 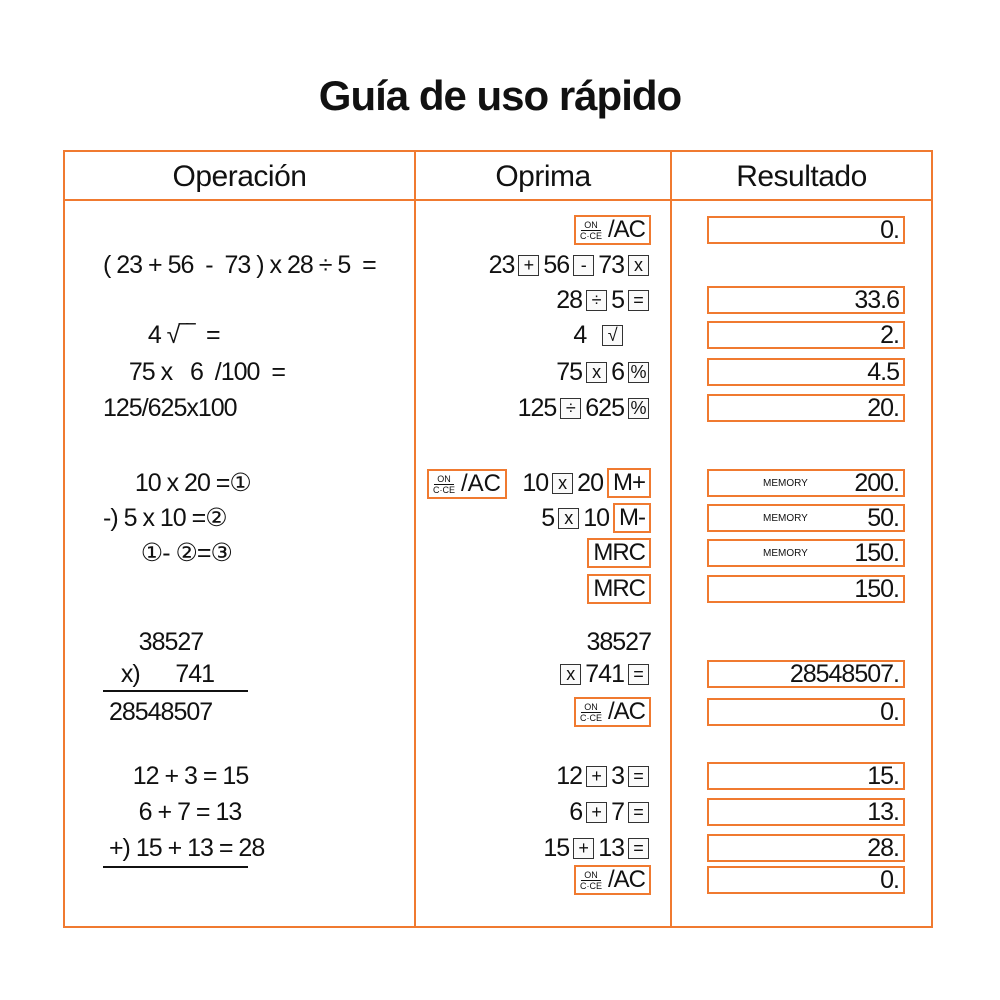 I want to click on operation-text: 12 + 3 = 15, so click(x=176, y=776).